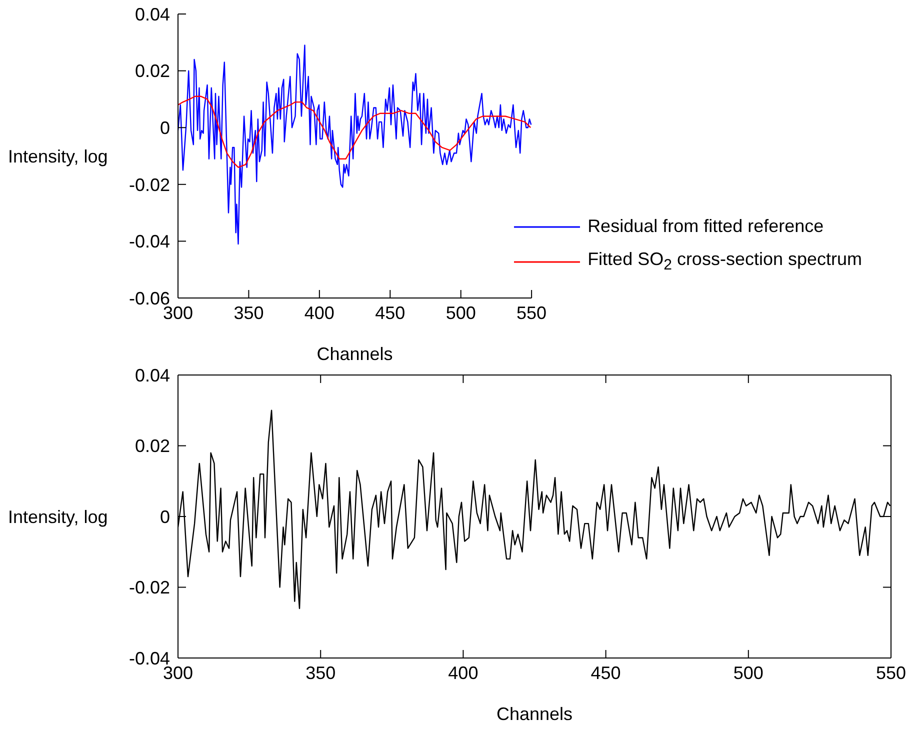 The width and height of the screenshot is (917, 739). I want to click on legend-label: Fitted SO$_{2}$ cross-section spectrum, so click(725, 261).